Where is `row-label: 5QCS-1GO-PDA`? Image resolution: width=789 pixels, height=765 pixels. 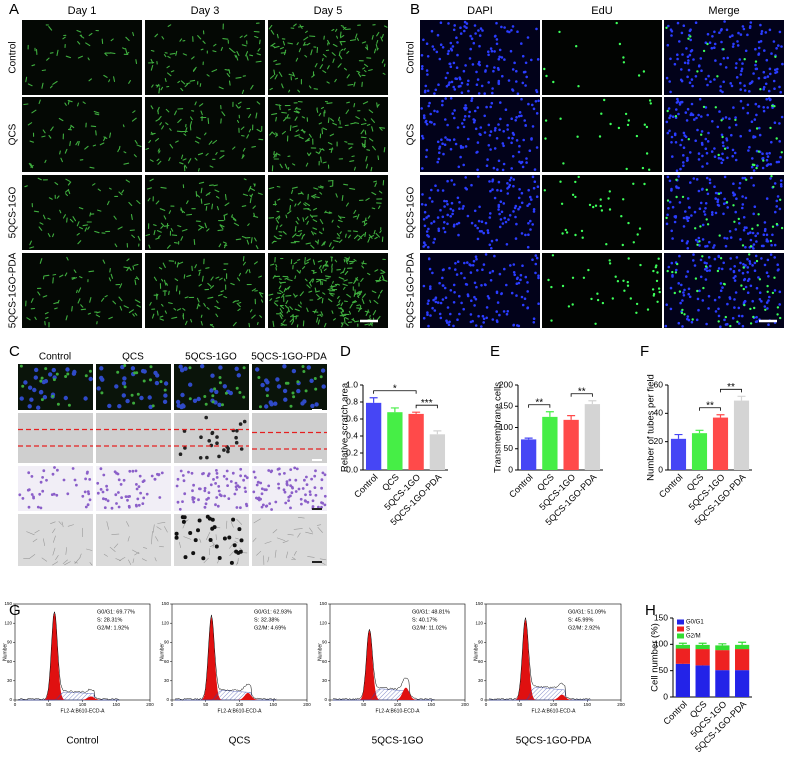
row-label: 5QCS-1GO-PDA is located at coordinates (13, 290).